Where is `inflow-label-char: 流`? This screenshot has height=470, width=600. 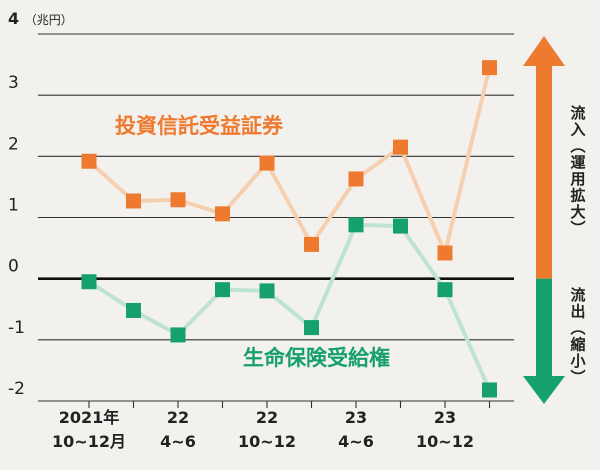 inflow-label-char: 流 is located at coordinates (577, 113).